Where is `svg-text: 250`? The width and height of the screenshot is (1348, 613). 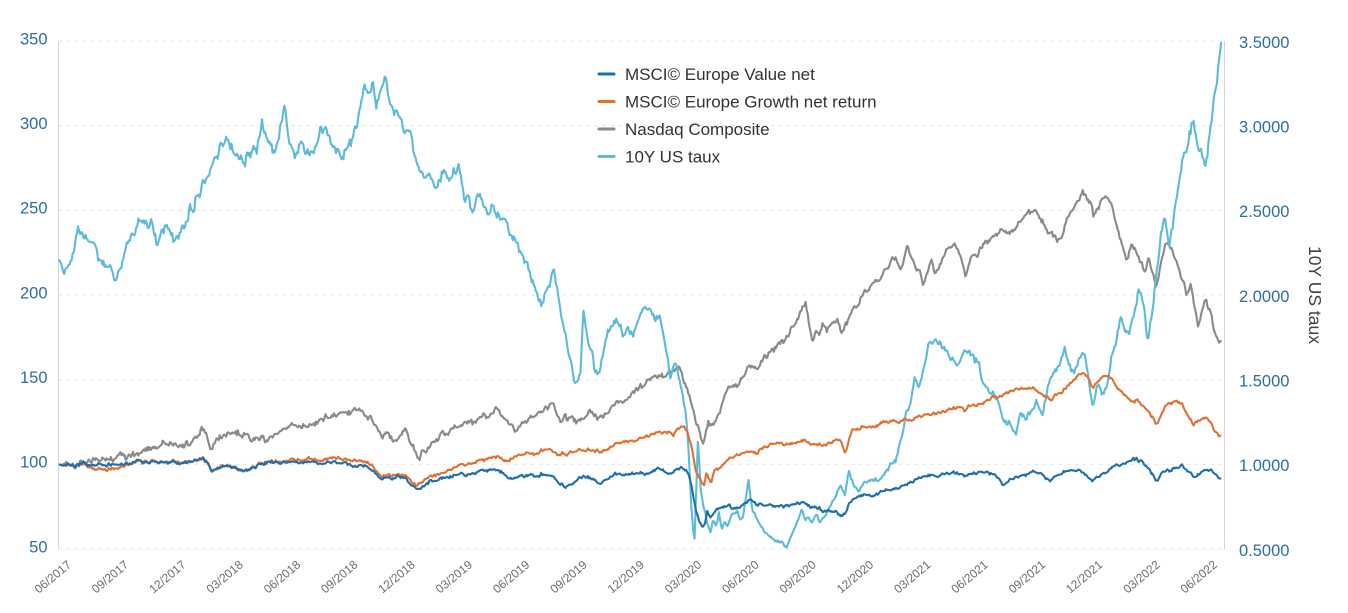 svg-text: 250 is located at coordinates (34, 209).